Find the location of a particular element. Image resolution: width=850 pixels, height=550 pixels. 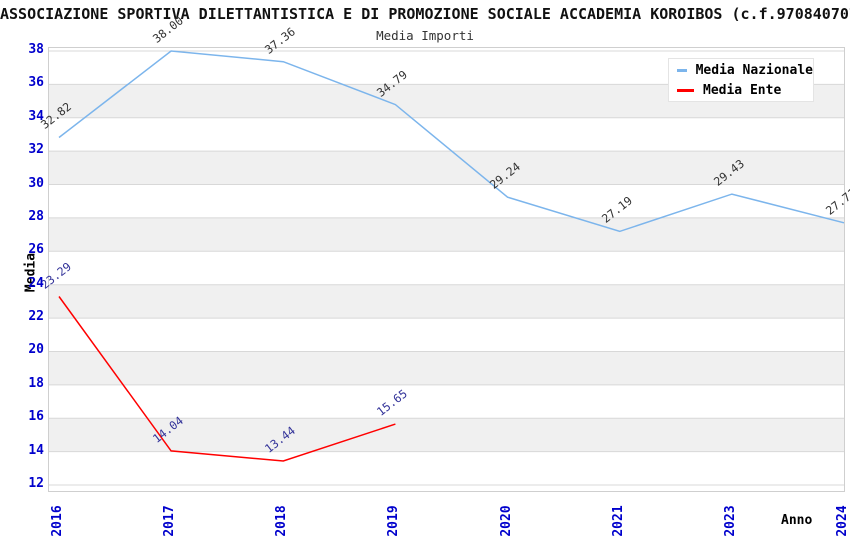

y-tick-label: 24 is located at coordinates (36, 283).